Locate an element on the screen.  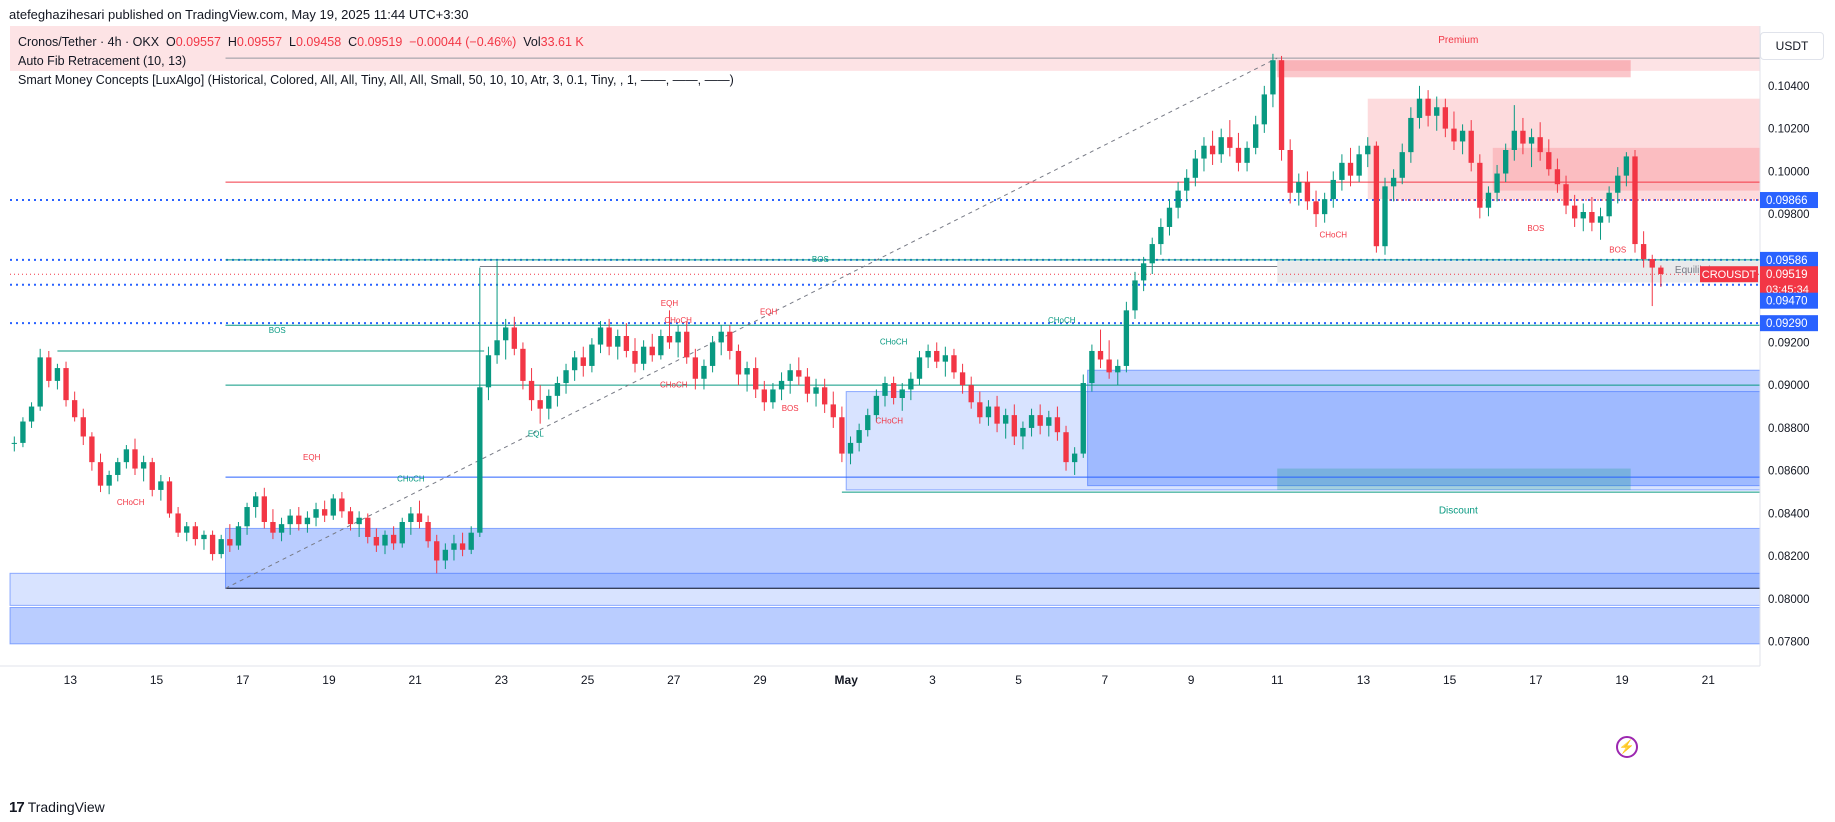
indicator-fib: Auto Fib Retracement (10, 13) is located at coordinates (102, 61).